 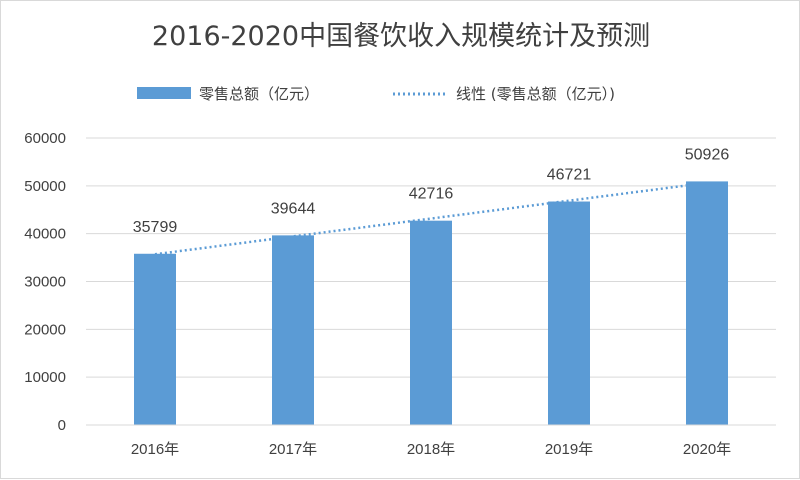 I want to click on x-tick-label: 2017年, so click(x=293, y=449).